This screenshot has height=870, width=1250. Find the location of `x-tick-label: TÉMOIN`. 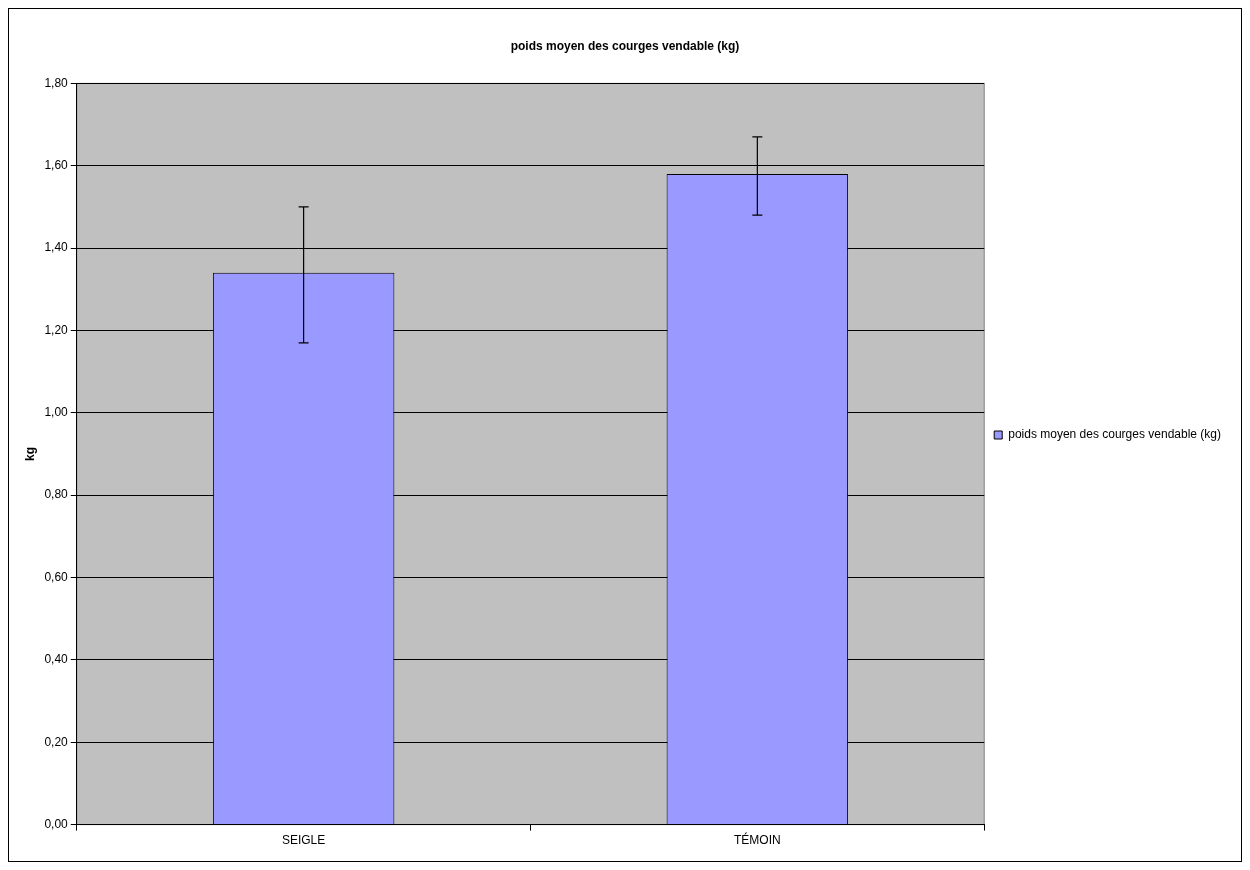

x-tick-label: TÉMOIN is located at coordinates (757, 840).